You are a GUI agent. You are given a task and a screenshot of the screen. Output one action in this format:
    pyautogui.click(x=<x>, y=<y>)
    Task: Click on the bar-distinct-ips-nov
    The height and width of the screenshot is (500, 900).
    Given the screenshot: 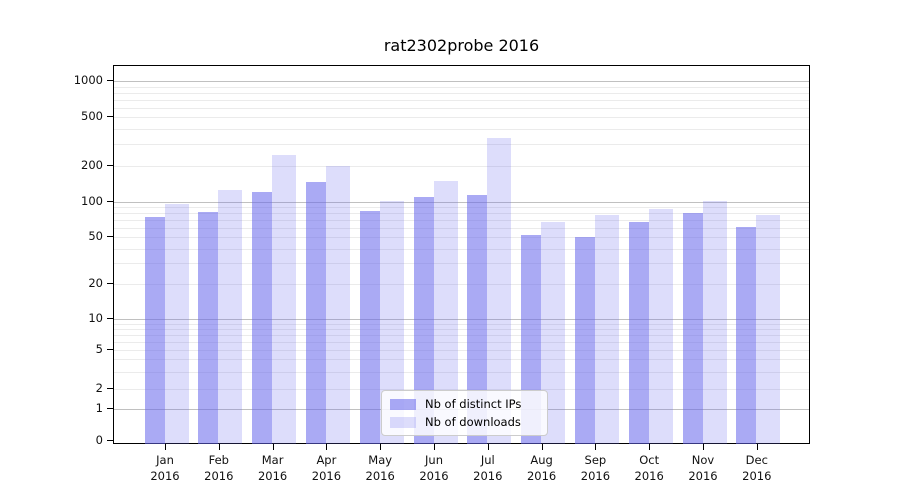 What is the action you would take?
    pyautogui.click(x=692, y=328)
    